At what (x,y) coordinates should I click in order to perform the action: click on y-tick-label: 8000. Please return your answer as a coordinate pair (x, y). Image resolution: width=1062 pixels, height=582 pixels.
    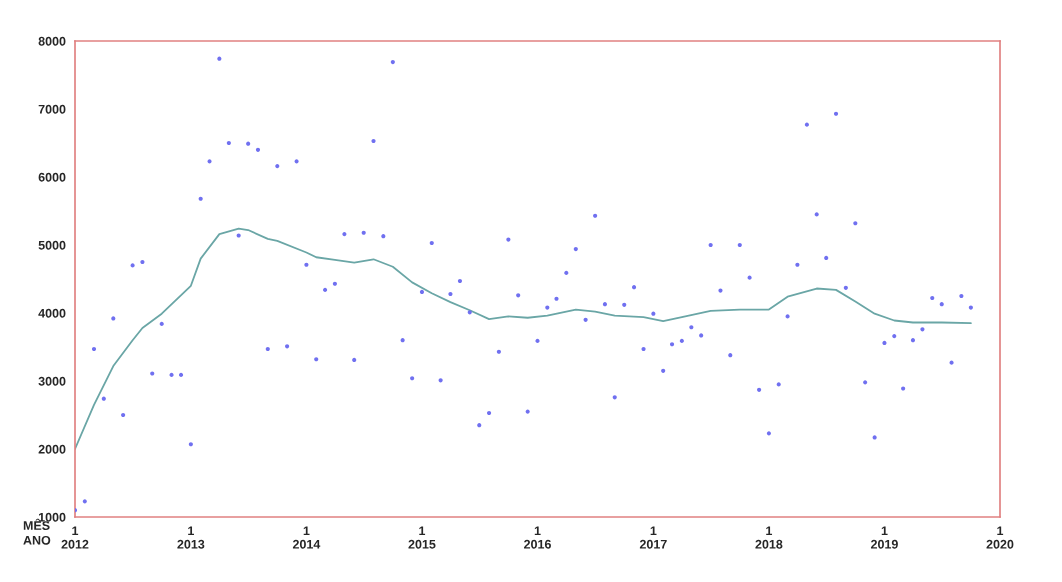
    Looking at the image, I should click on (52, 41).